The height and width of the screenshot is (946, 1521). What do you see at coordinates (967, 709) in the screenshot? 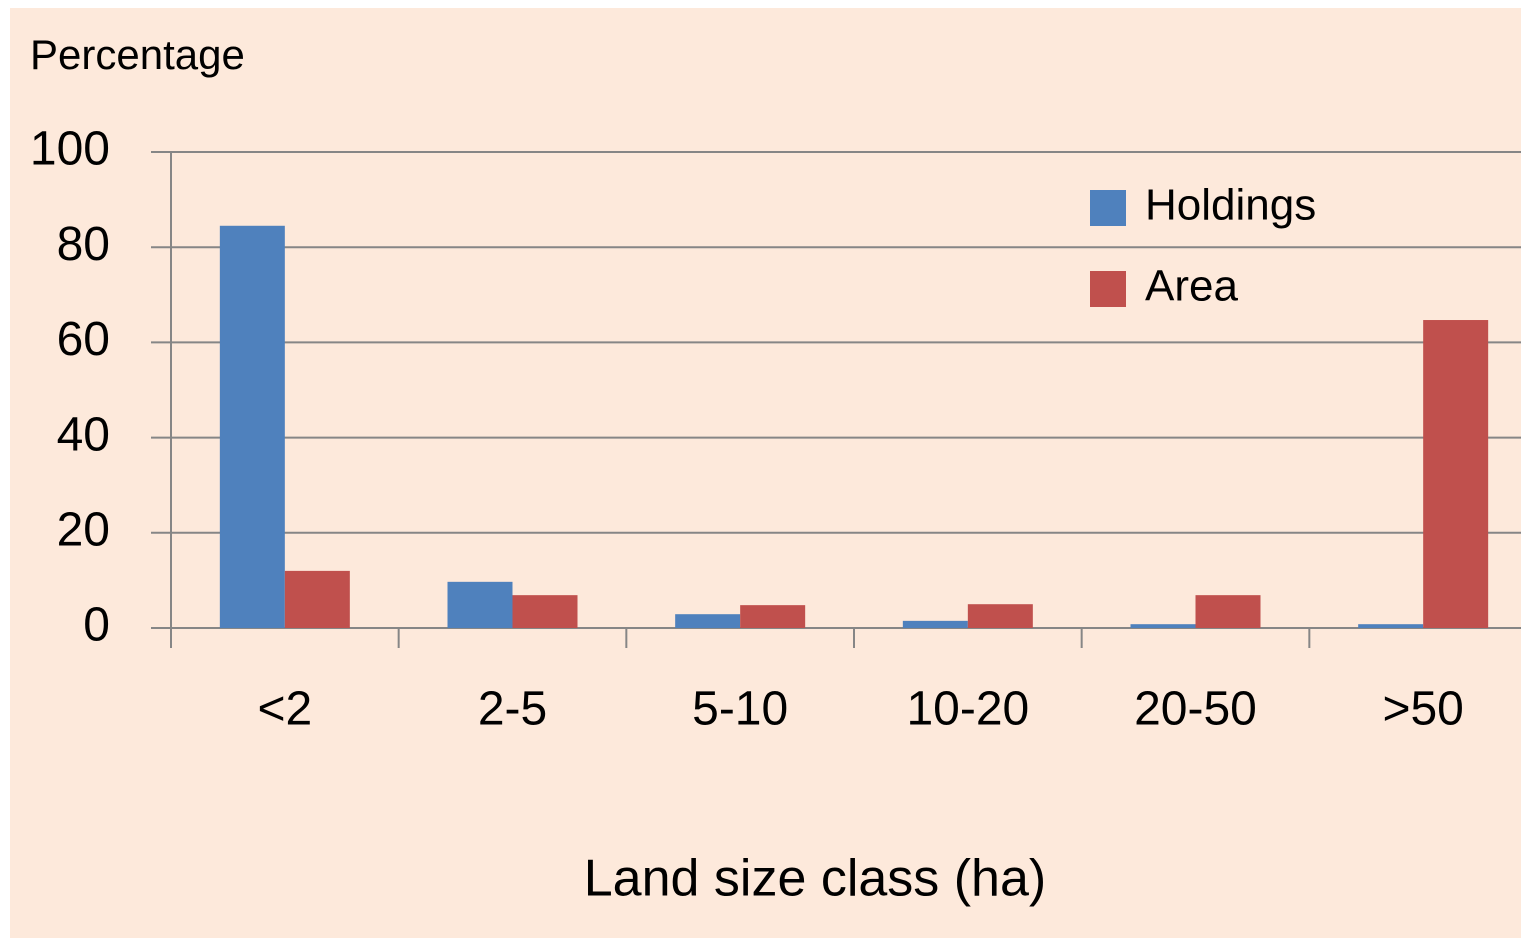
I see `x-tick-label: 10-20` at bounding box center [967, 709].